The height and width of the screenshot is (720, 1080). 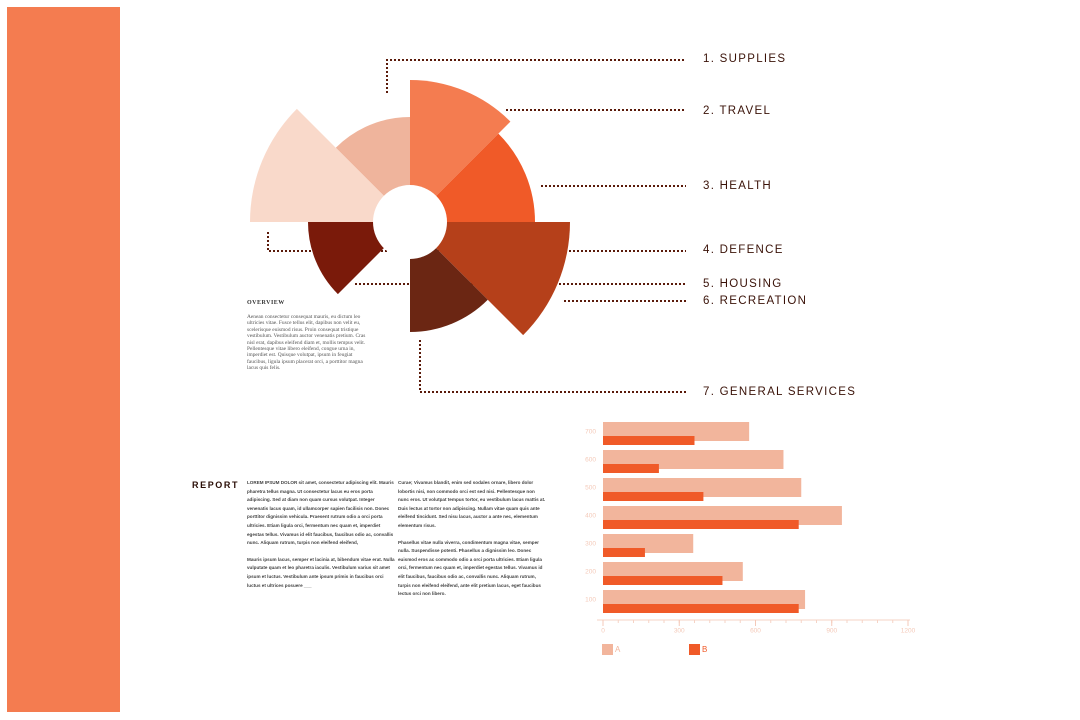 What do you see at coordinates (590, 488) in the screenshot?
I see `y-tick-label: 500` at bounding box center [590, 488].